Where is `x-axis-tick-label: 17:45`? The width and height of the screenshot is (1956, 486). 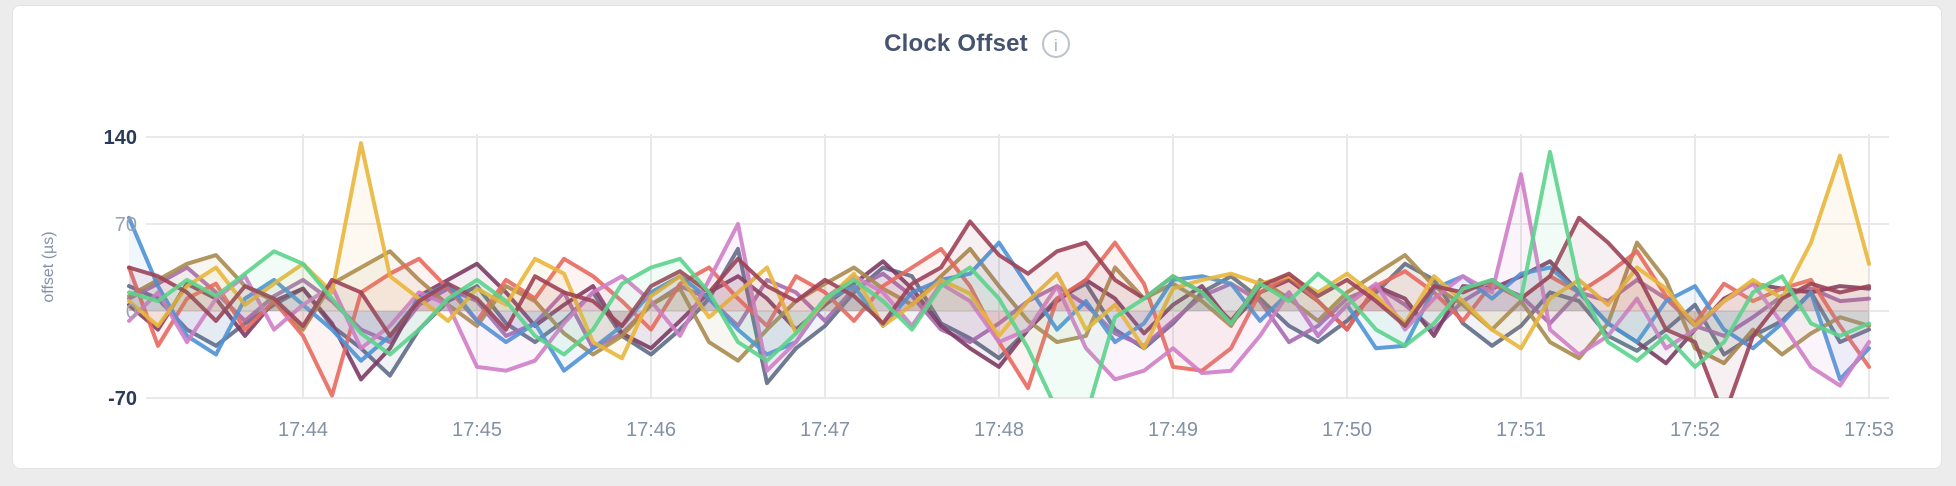 x-axis-tick-label: 17:45 is located at coordinates (477, 430).